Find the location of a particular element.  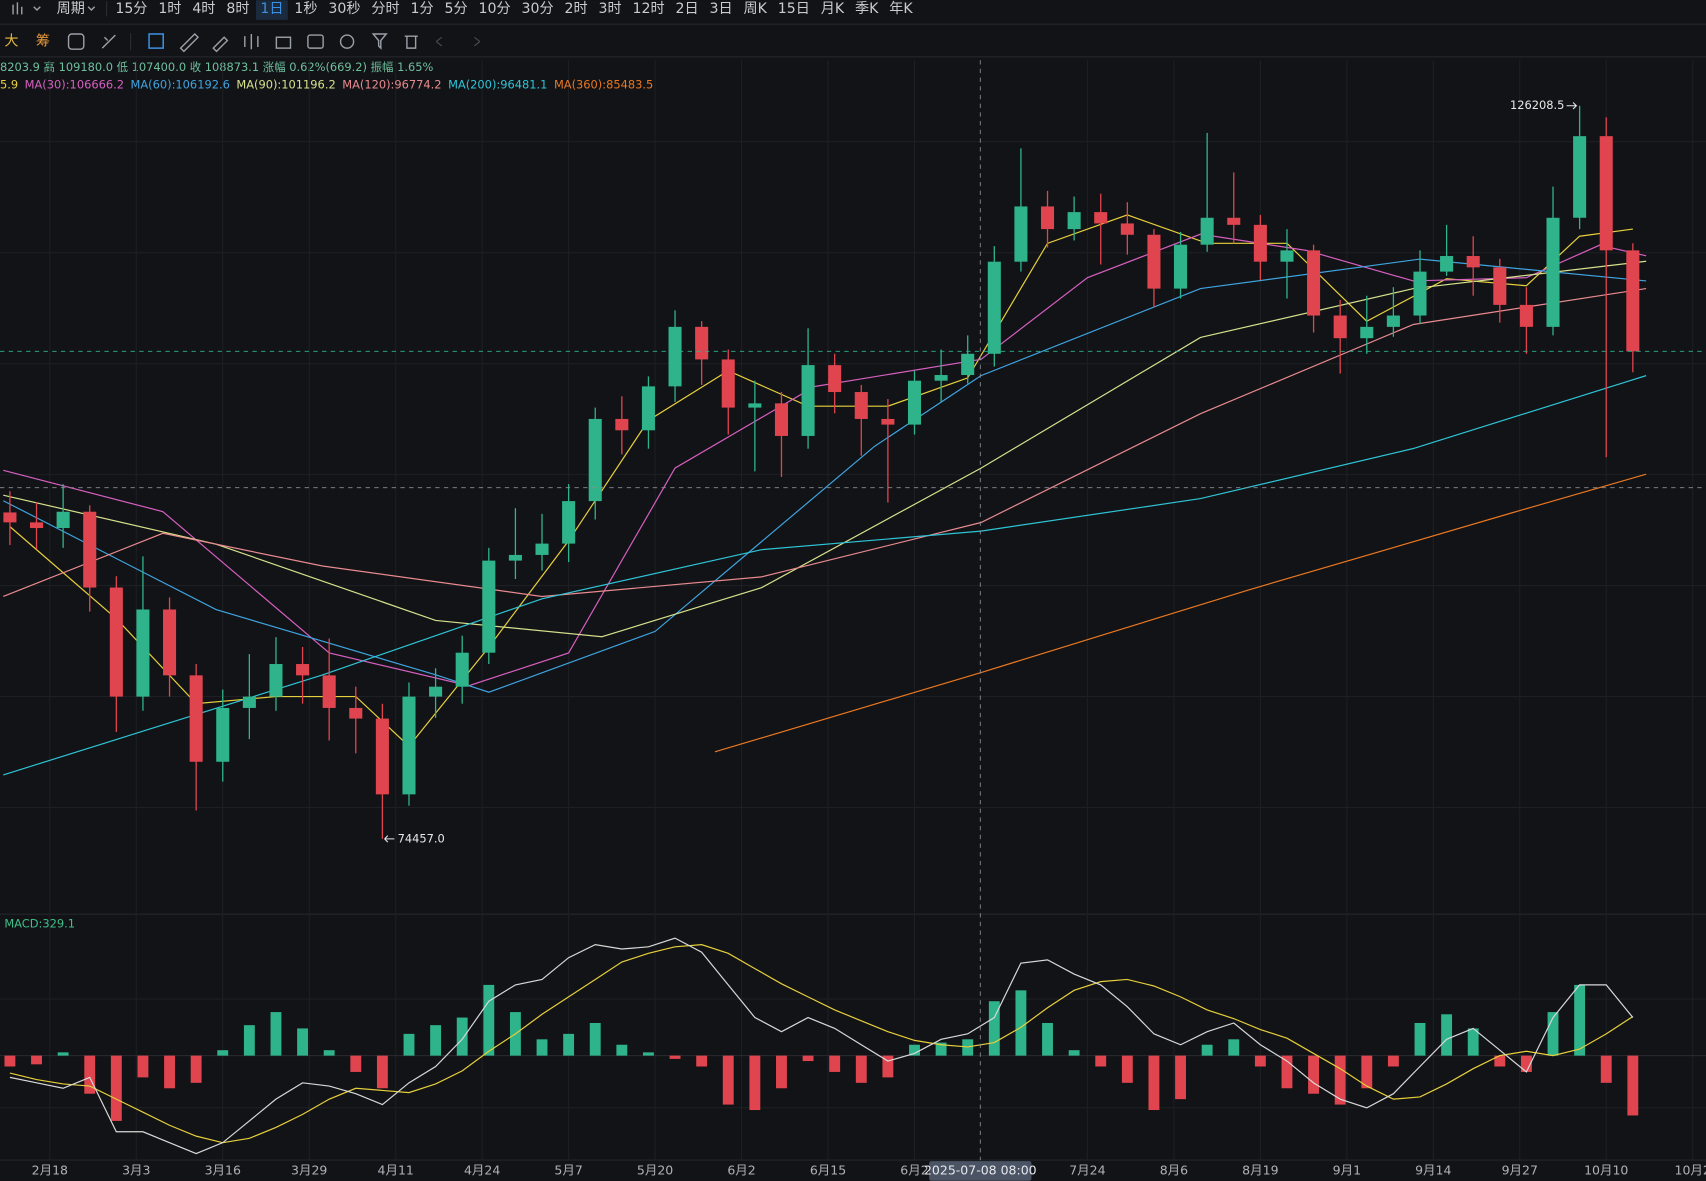

ruler-icon is located at coordinates (189, 42).